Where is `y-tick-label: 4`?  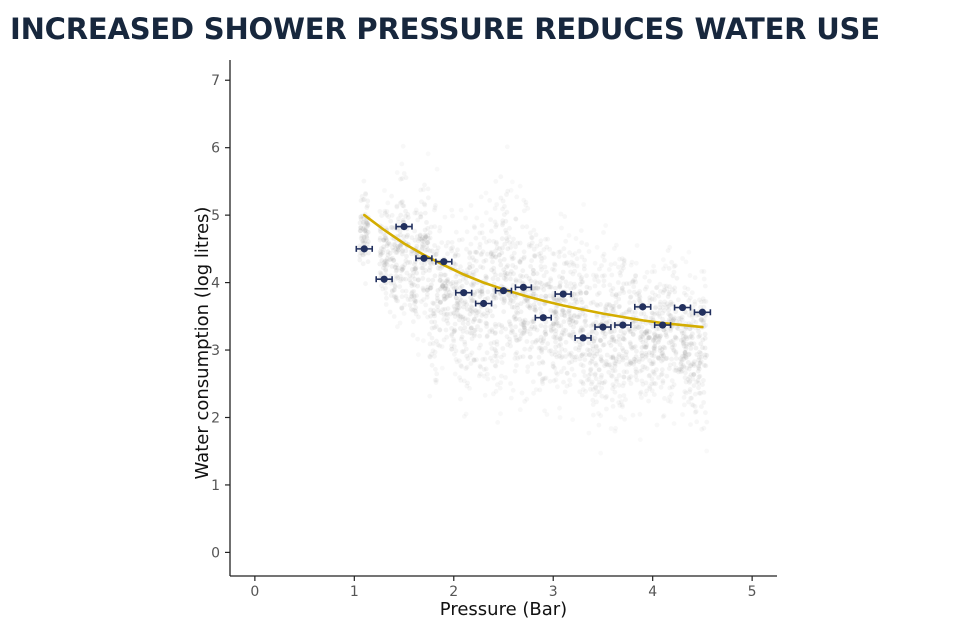 y-tick-label: 4 is located at coordinates (215, 284).